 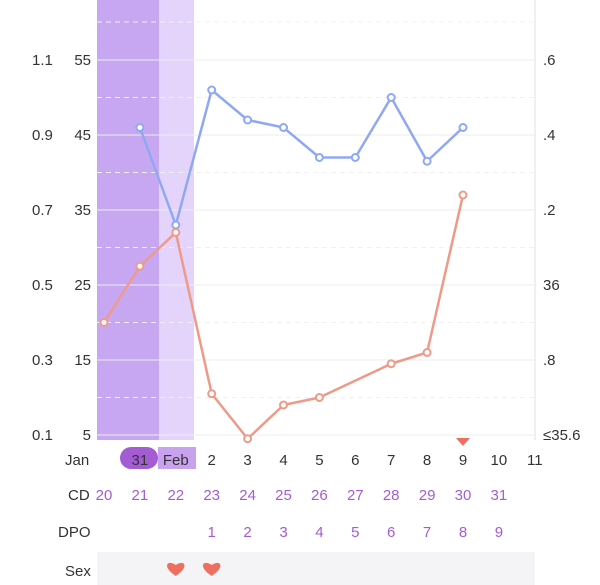 What do you see at coordinates (176, 460) in the screenshot?
I see `date-label: Feb` at bounding box center [176, 460].